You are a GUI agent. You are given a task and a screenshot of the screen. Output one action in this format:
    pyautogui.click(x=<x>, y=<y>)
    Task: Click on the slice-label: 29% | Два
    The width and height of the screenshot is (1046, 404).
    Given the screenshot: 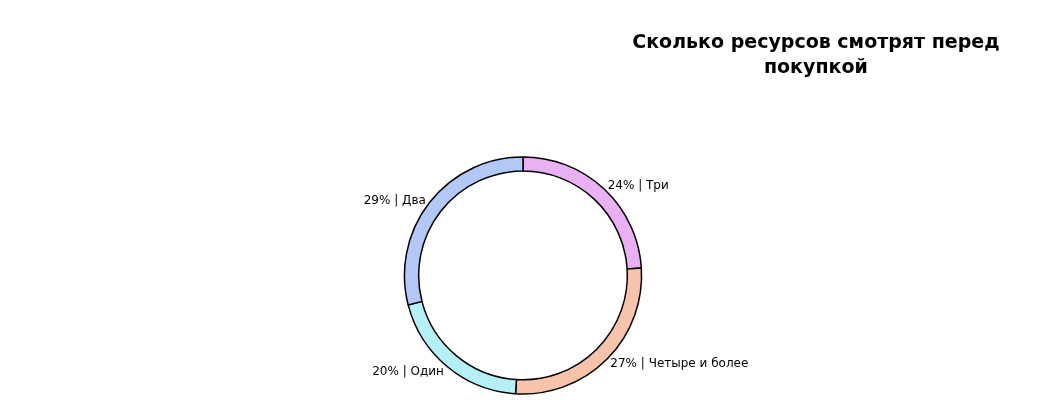 What is the action you would take?
    pyautogui.click(x=394, y=200)
    